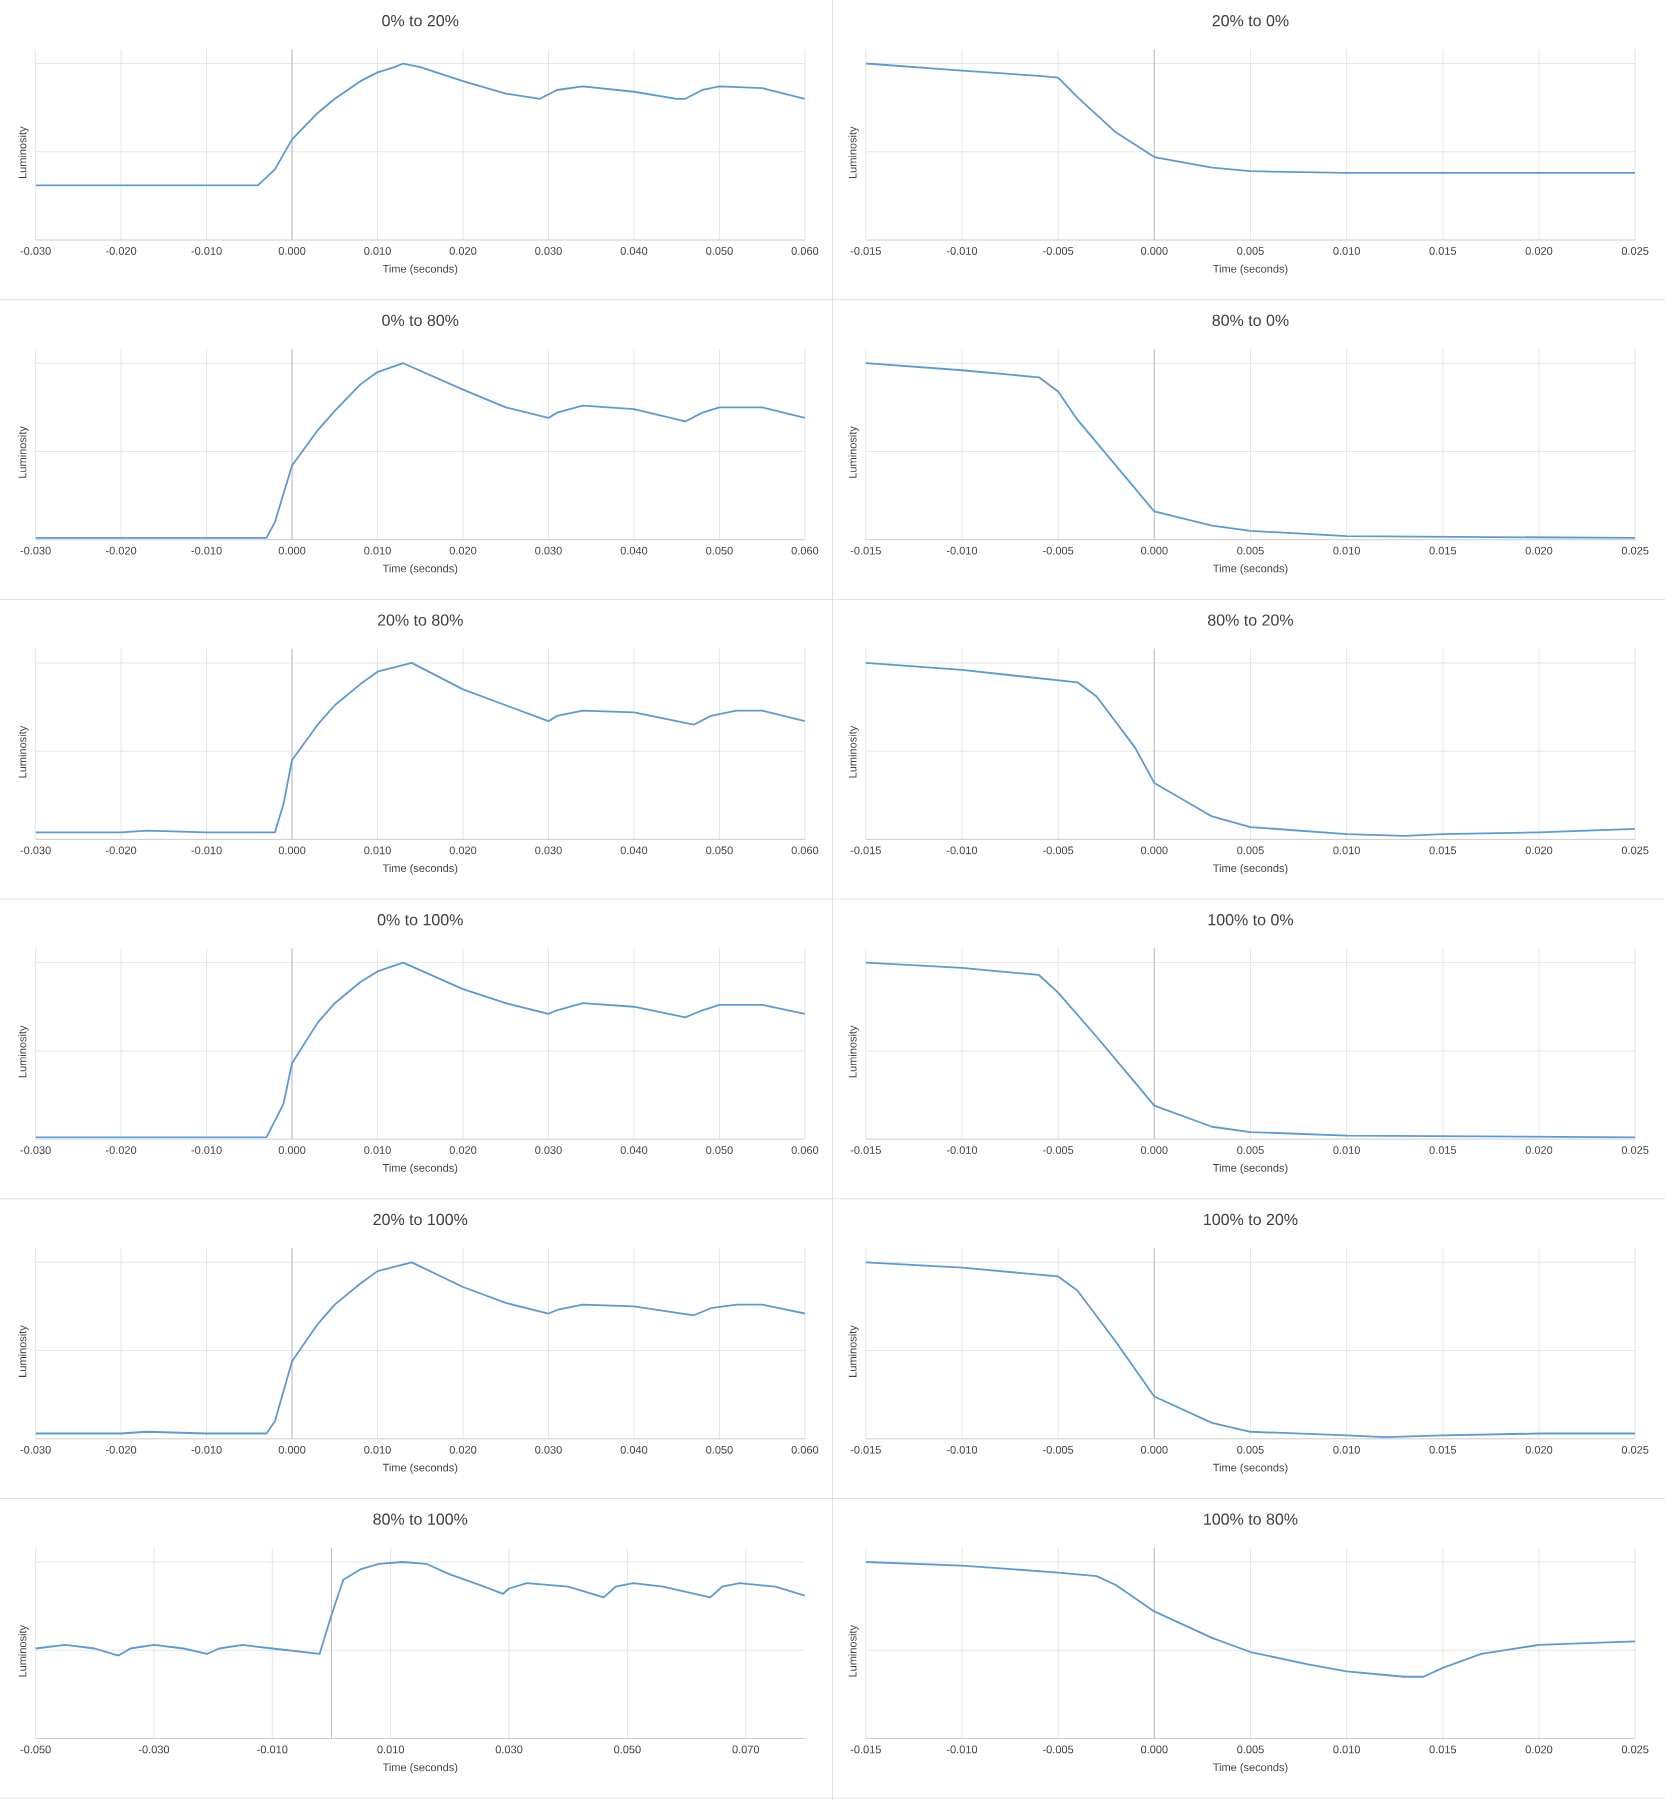 The height and width of the screenshot is (1800, 1665). What do you see at coordinates (1251, 920) in the screenshot?
I see `chart-title: 100% to 0%` at bounding box center [1251, 920].